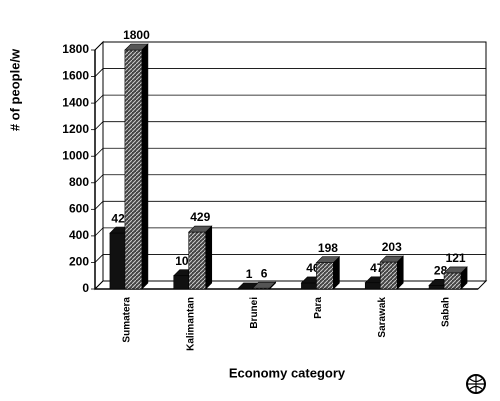  Describe the element at coordinates (318, 308) in the screenshot. I see `x-tick-label: Para` at that location.